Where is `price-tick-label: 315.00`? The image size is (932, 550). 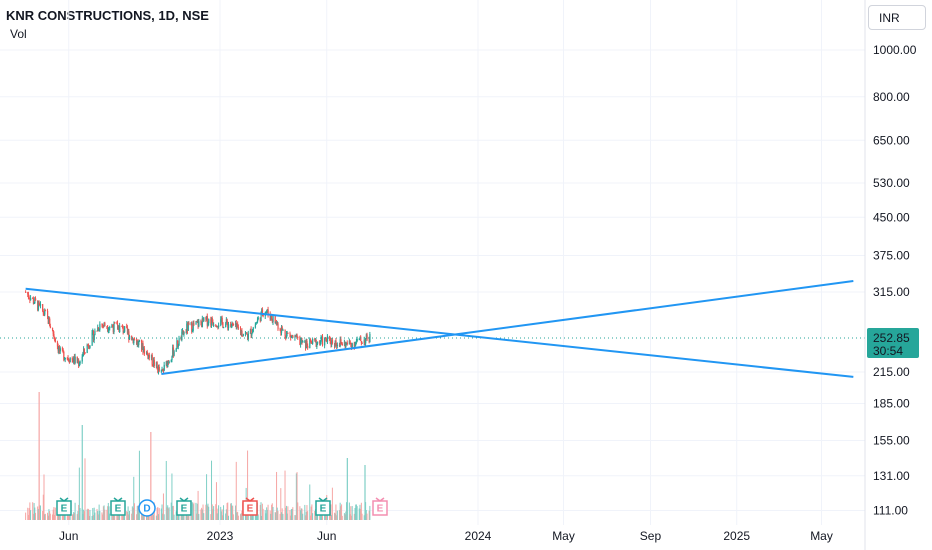
price-tick-label: 315.00 is located at coordinates (891, 292).